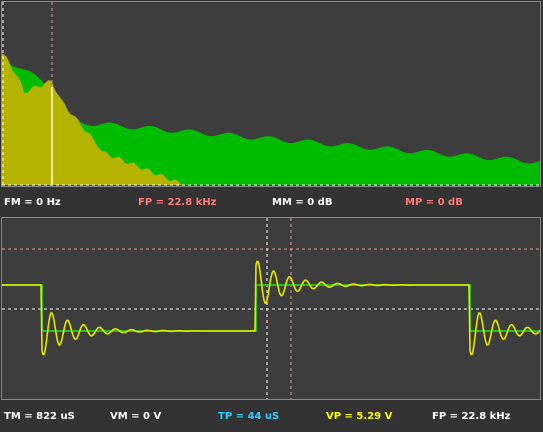 Image resolution: width=543 pixels, height=432 pixels. I want to click on spectrum-olive-trace, so click(92, 119).